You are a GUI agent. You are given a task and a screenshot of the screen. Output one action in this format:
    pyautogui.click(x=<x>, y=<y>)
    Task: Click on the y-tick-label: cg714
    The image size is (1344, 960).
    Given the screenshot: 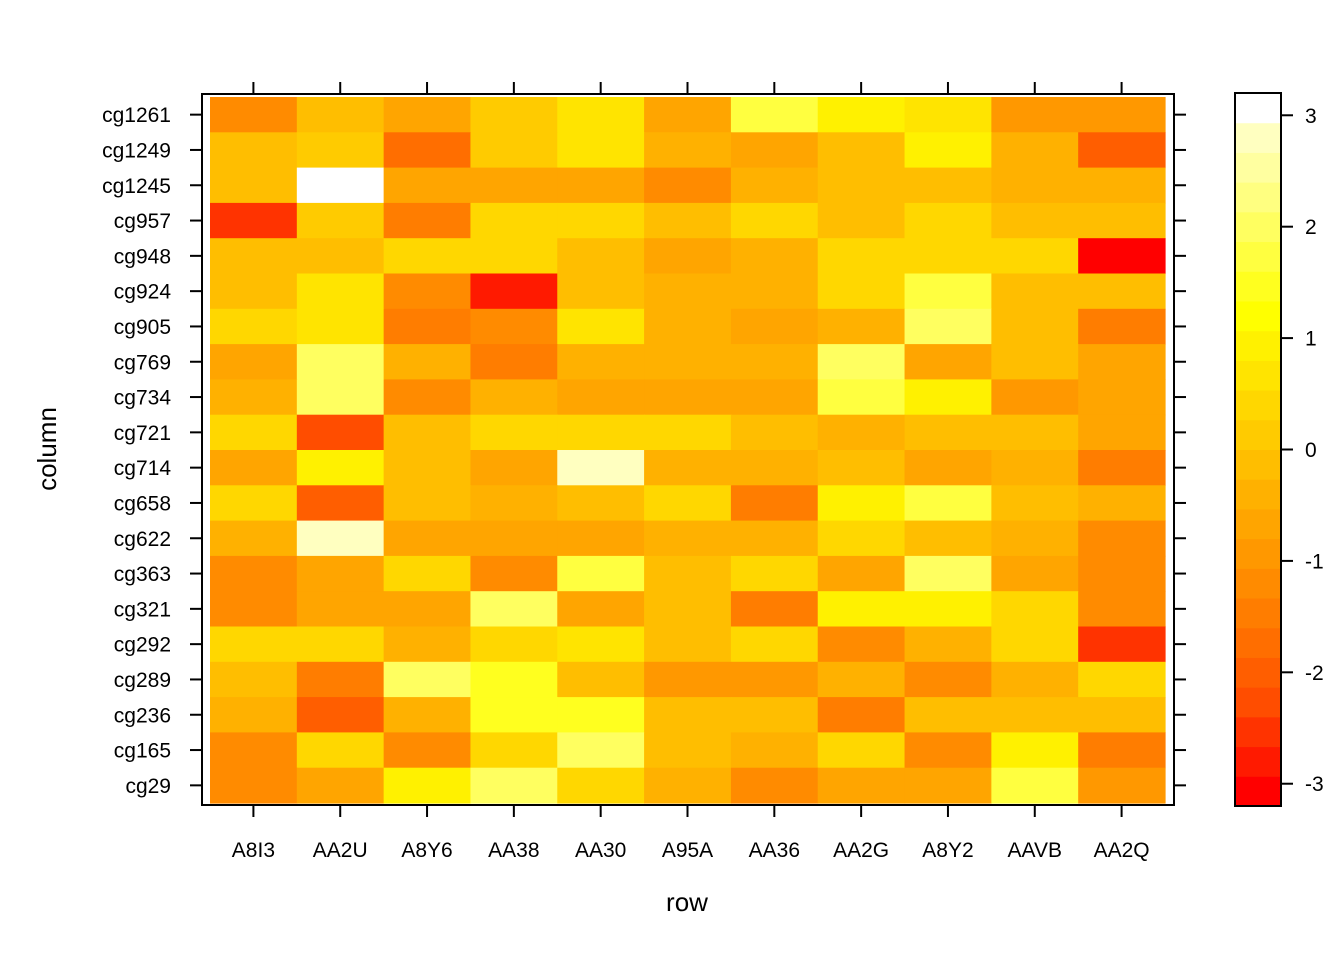 What is the action you would take?
    pyautogui.click(x=143, y=468)
    